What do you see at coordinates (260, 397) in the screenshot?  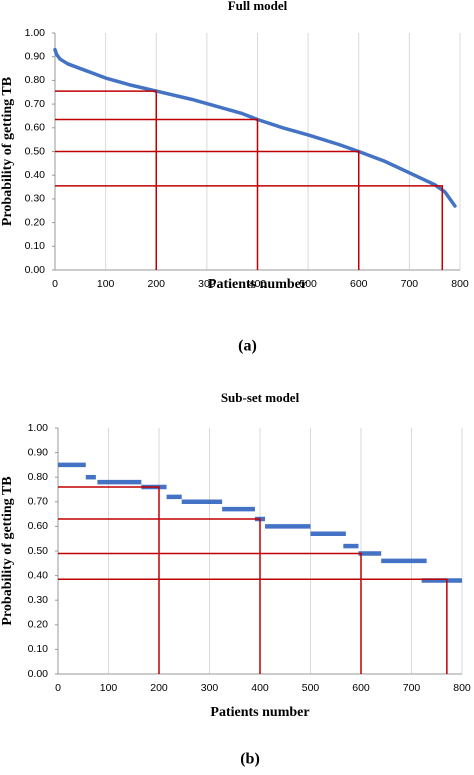 I see `chart-title: Sub-set model` at bounding box center [260, 397].